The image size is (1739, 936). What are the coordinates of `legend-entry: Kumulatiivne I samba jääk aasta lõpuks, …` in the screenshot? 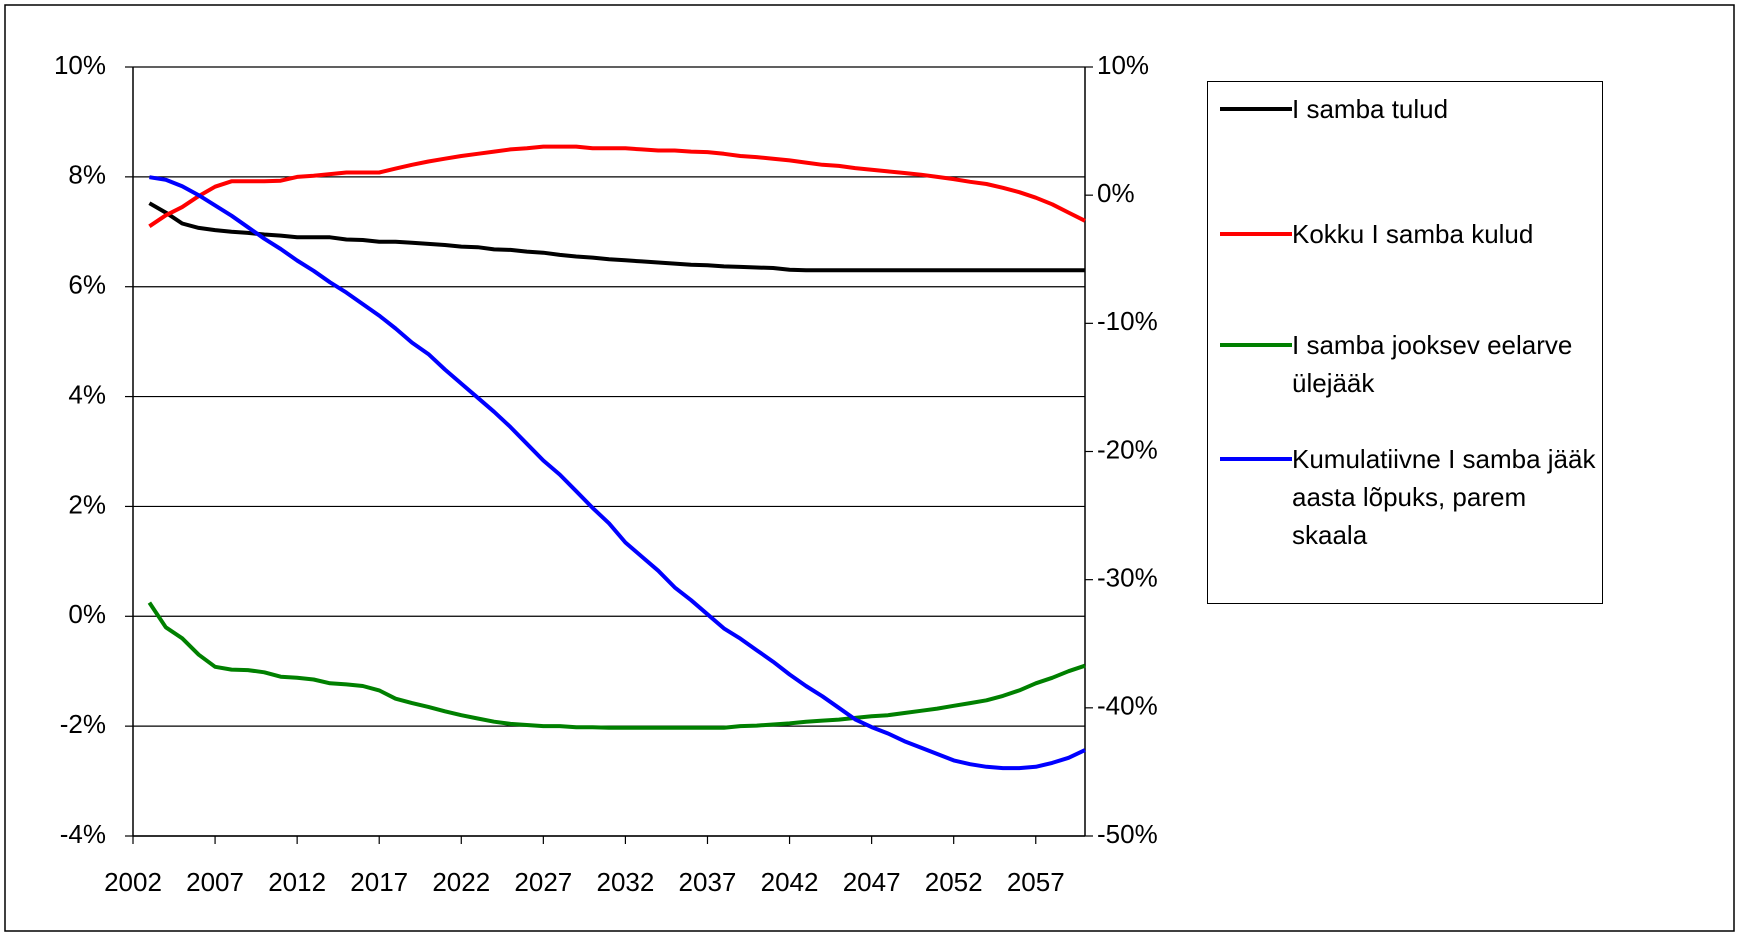 It's located at (1411, 498).